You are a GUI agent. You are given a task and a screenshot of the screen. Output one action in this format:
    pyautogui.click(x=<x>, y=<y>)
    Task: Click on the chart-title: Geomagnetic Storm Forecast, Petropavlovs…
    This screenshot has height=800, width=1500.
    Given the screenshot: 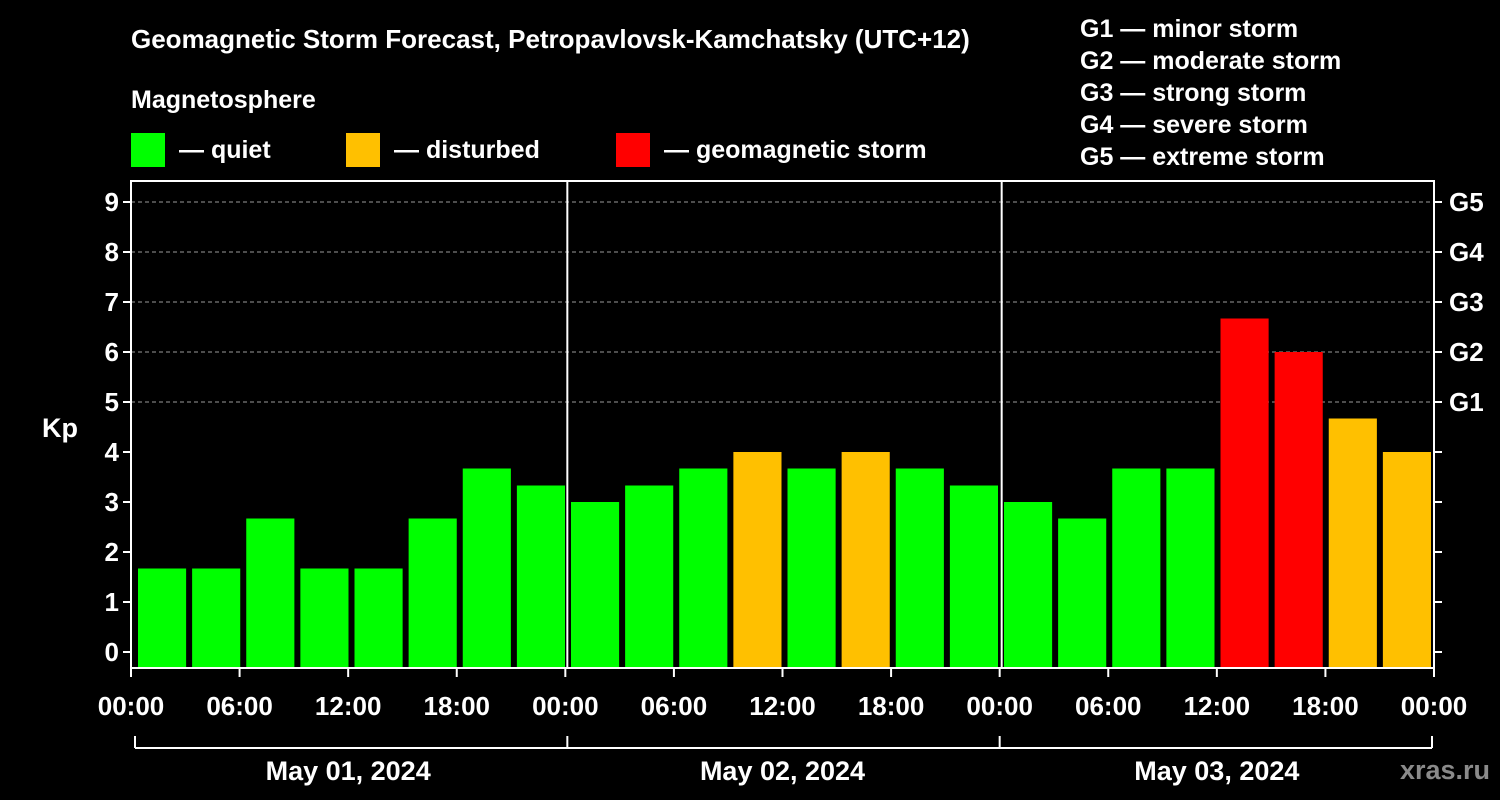 What is the action you would take?
    pyautogui.click(x=550, y=39)
    